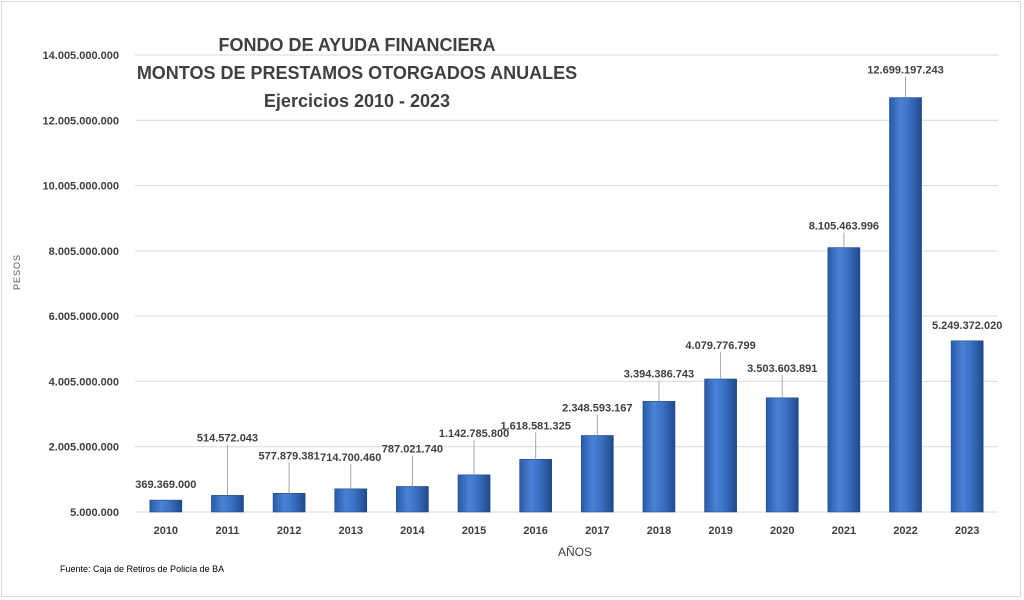 This screenshot has width=1024, height=600. Describe the element at coordinates (227, 438) in the screenshot. I see `data-label-2011: 514.572.043` at that location.